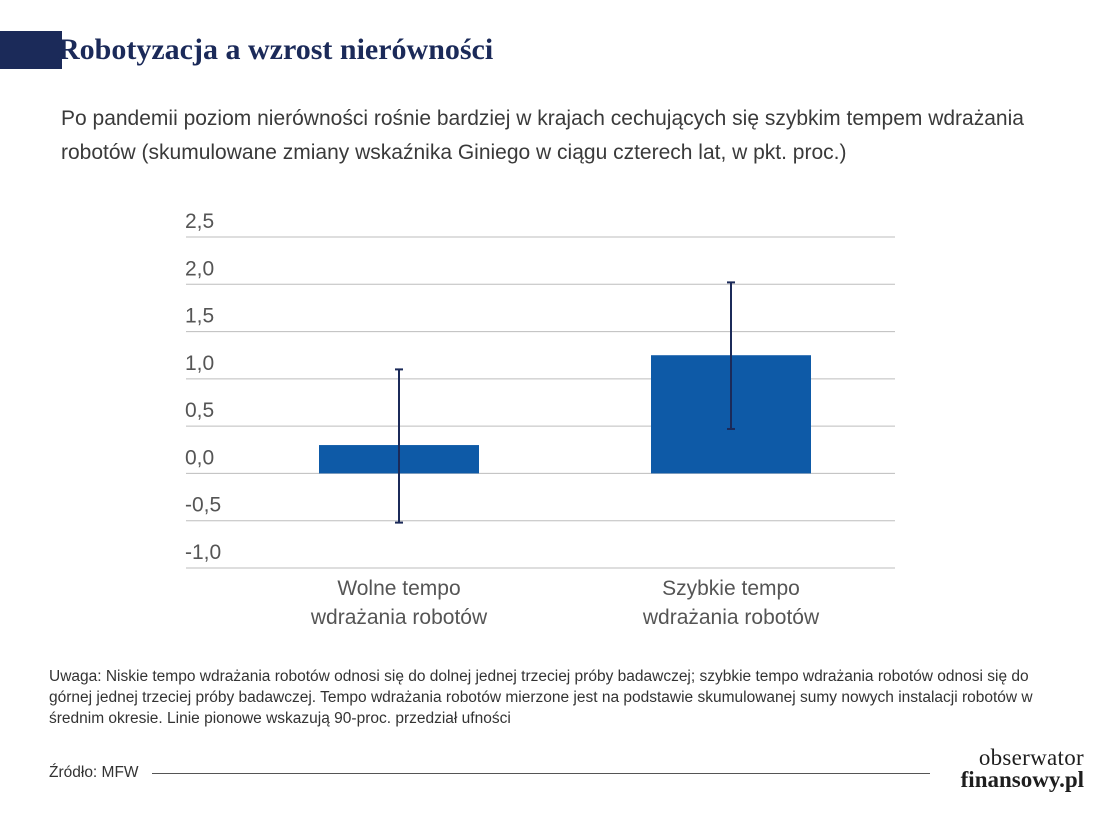 The image size is (1120, 814). I want to click on y-tick-label: 2,5, so click(199, 221).